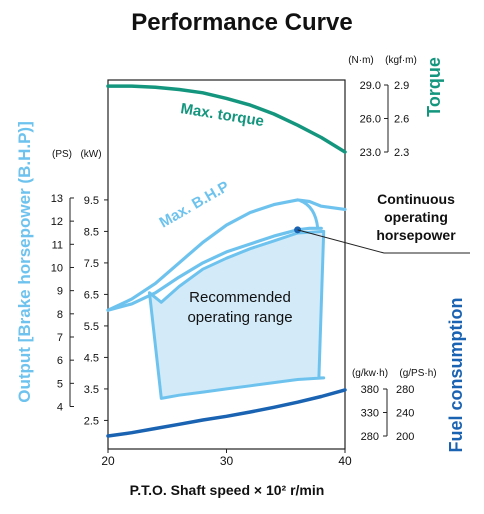  What do you see at coordinates (456, 375) in the screenshot?
I see `fuel-axis-title: Fuel consumption` at bounding box center [456, 375].